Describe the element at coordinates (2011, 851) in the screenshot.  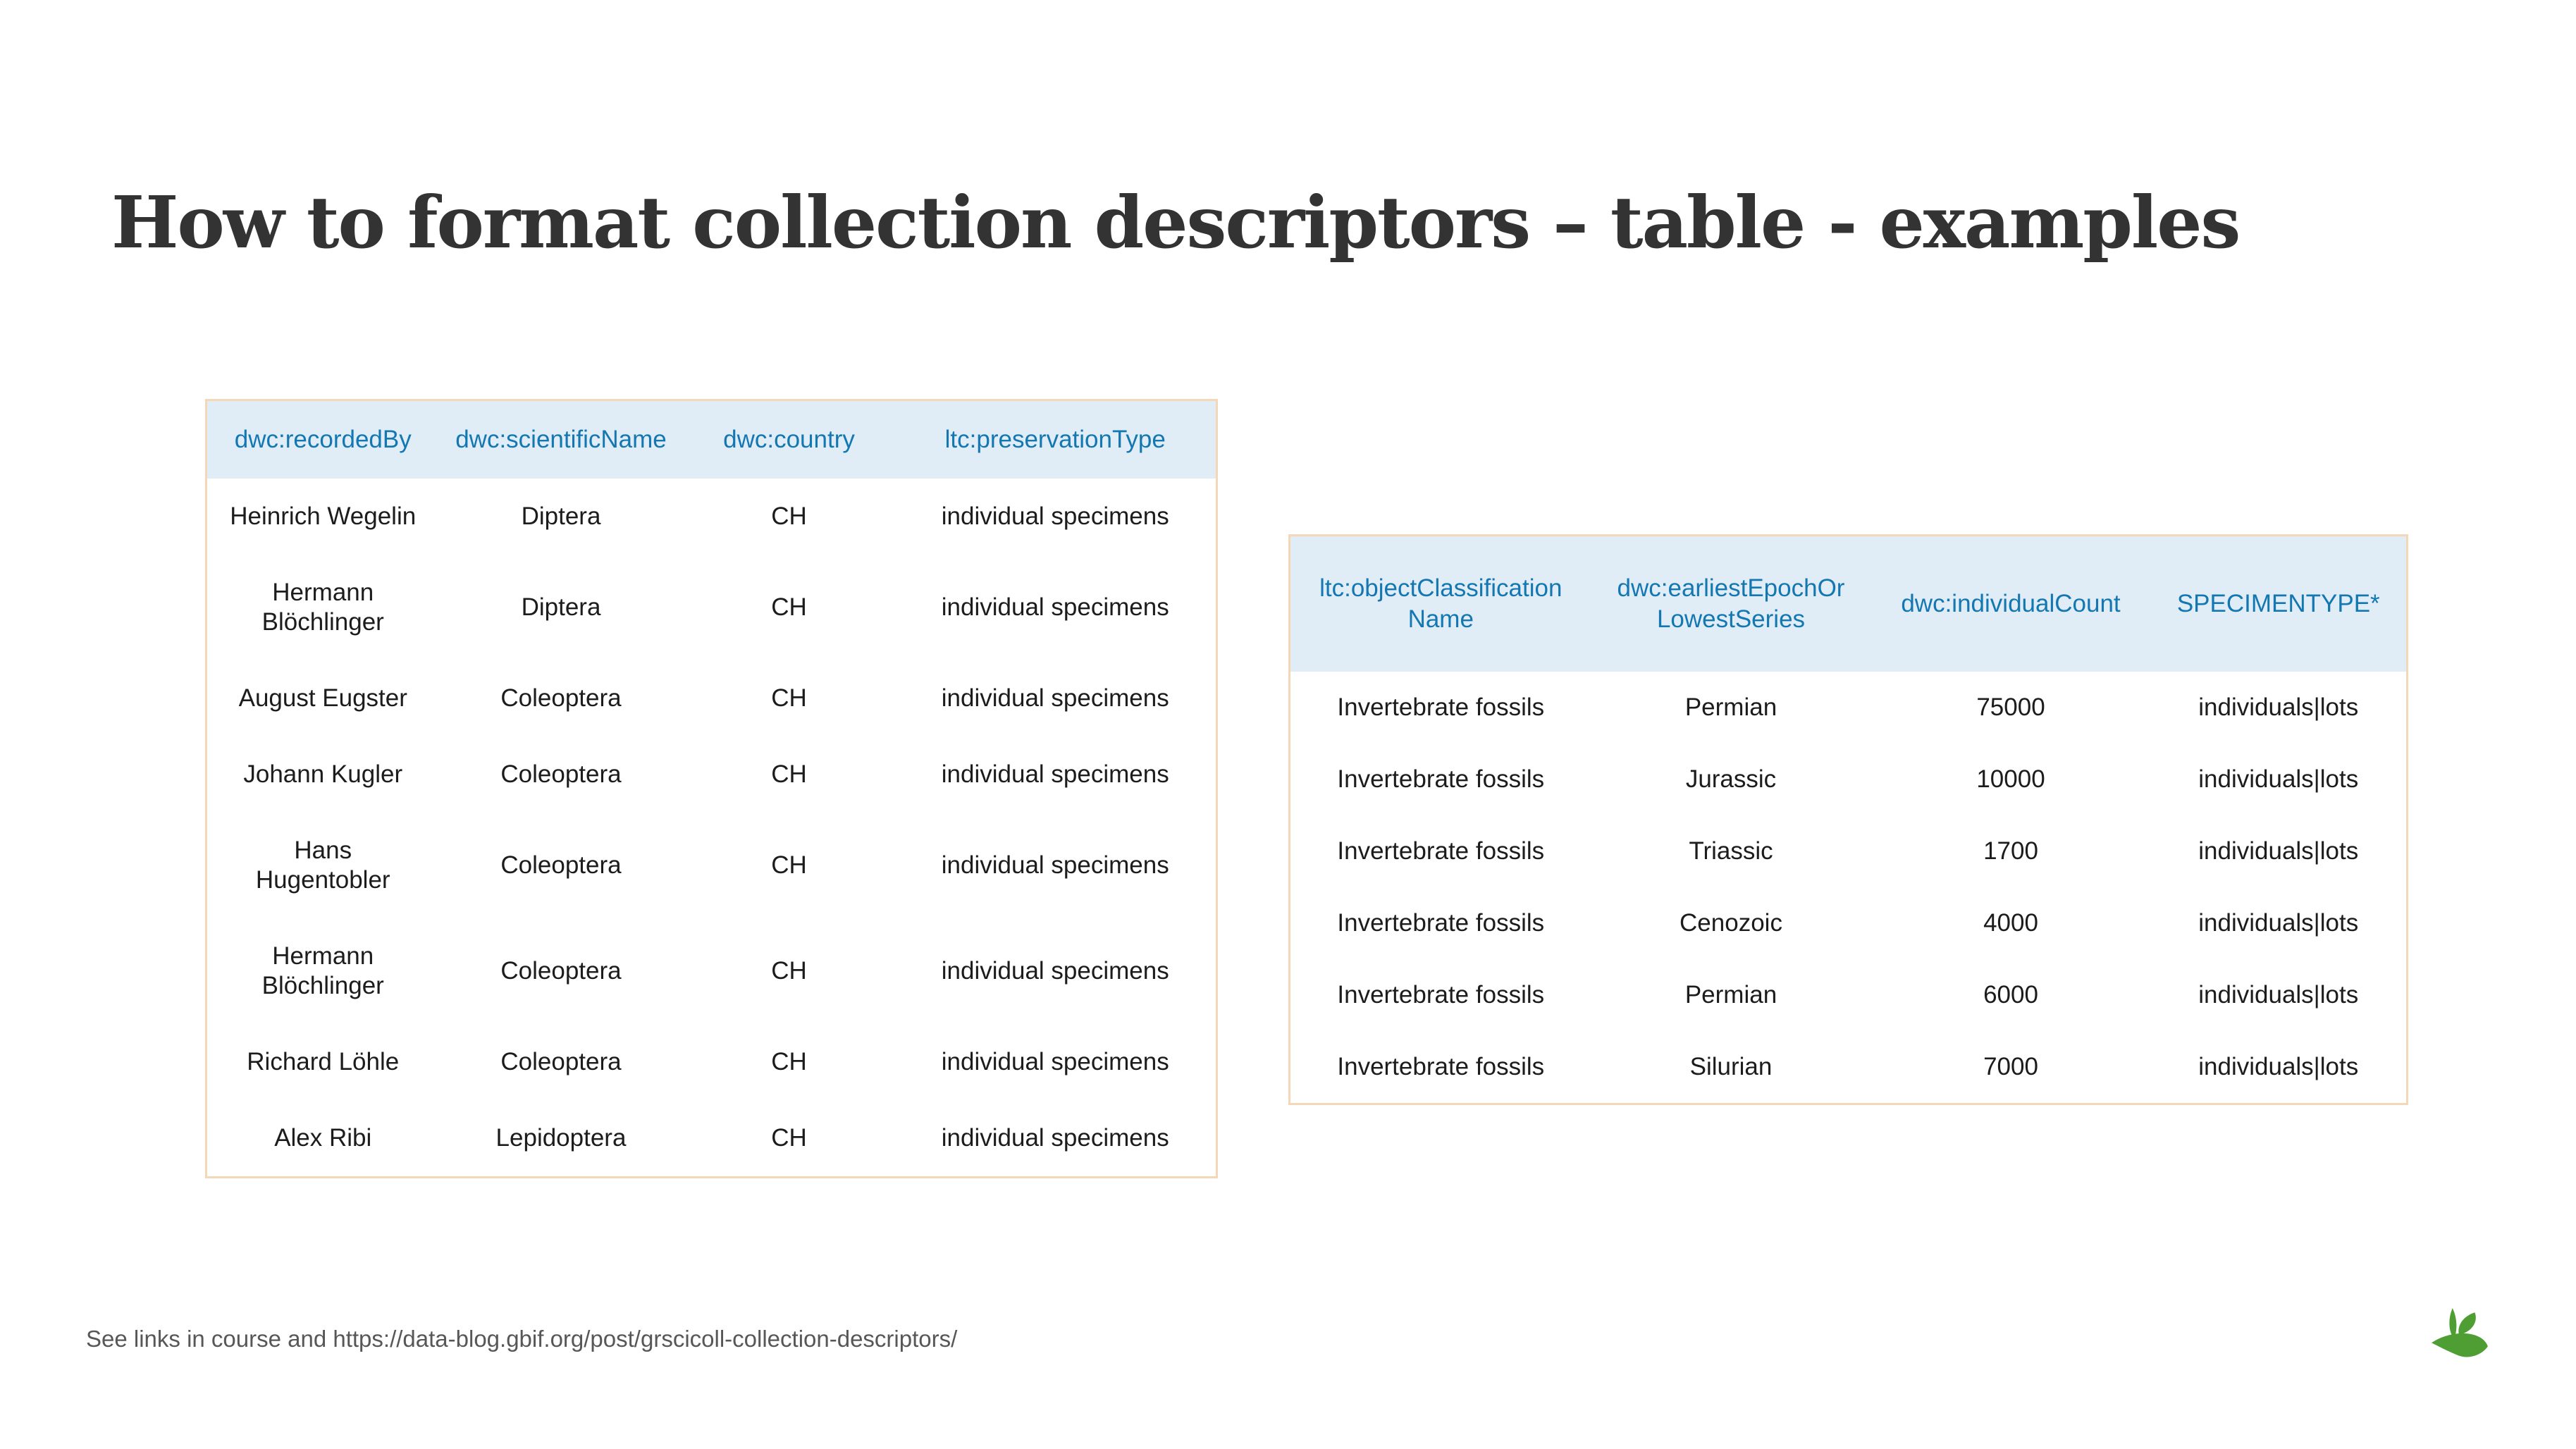
I see `table-cell: 1700` at that location.